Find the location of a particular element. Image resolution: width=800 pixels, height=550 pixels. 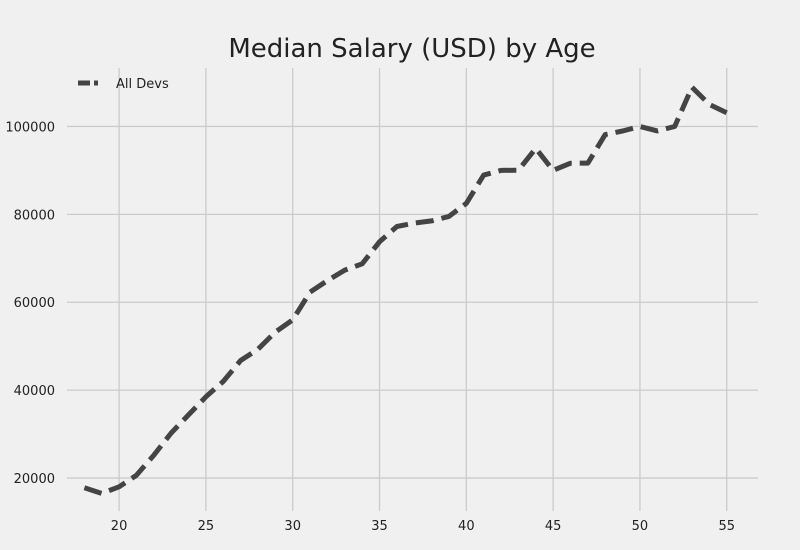

y-tick-label: 20000 is located at coordinates (34, 479).